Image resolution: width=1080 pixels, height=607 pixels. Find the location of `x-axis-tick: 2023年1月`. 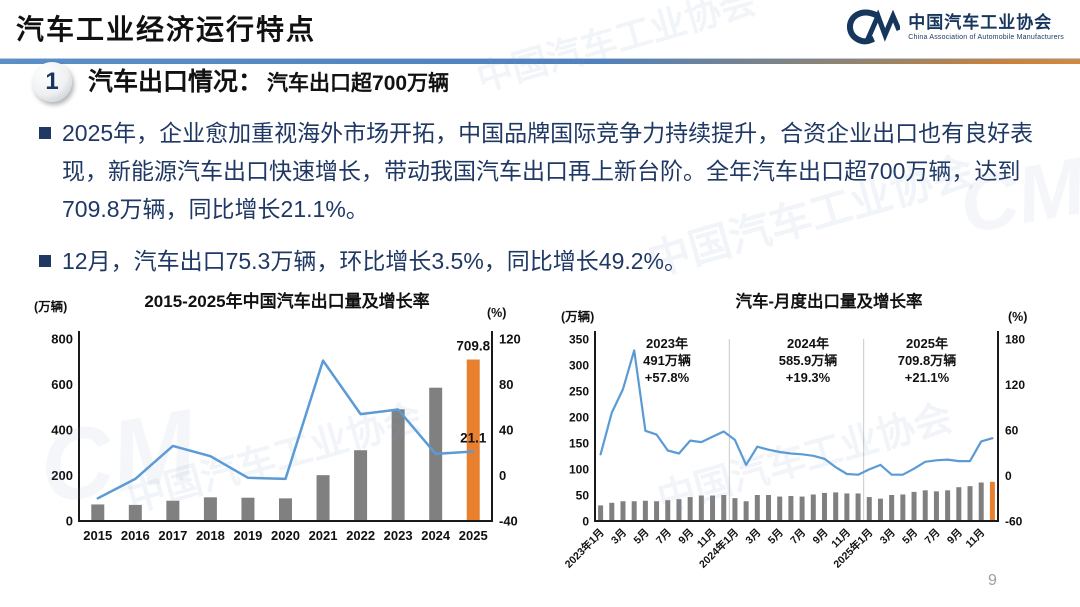

x-axis-tick: 2023年1月 is located at coordinates (584, 548).